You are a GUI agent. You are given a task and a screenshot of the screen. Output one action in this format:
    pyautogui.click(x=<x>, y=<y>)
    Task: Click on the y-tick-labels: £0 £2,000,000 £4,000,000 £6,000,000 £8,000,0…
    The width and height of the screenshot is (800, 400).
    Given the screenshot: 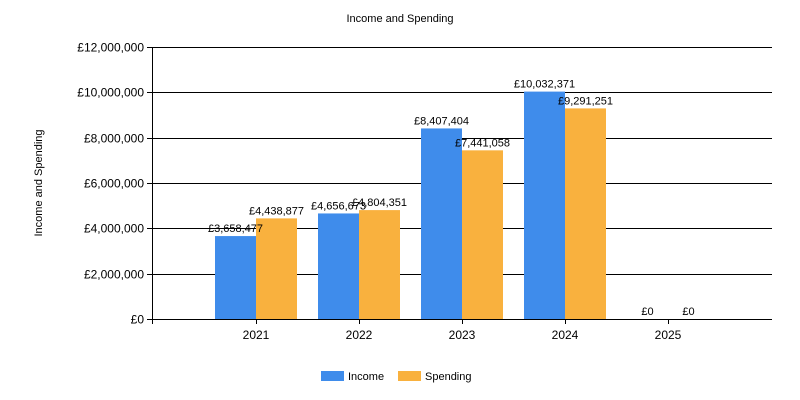 What is the action you would take?
    pyautogui.click(x=114, y=184)
    